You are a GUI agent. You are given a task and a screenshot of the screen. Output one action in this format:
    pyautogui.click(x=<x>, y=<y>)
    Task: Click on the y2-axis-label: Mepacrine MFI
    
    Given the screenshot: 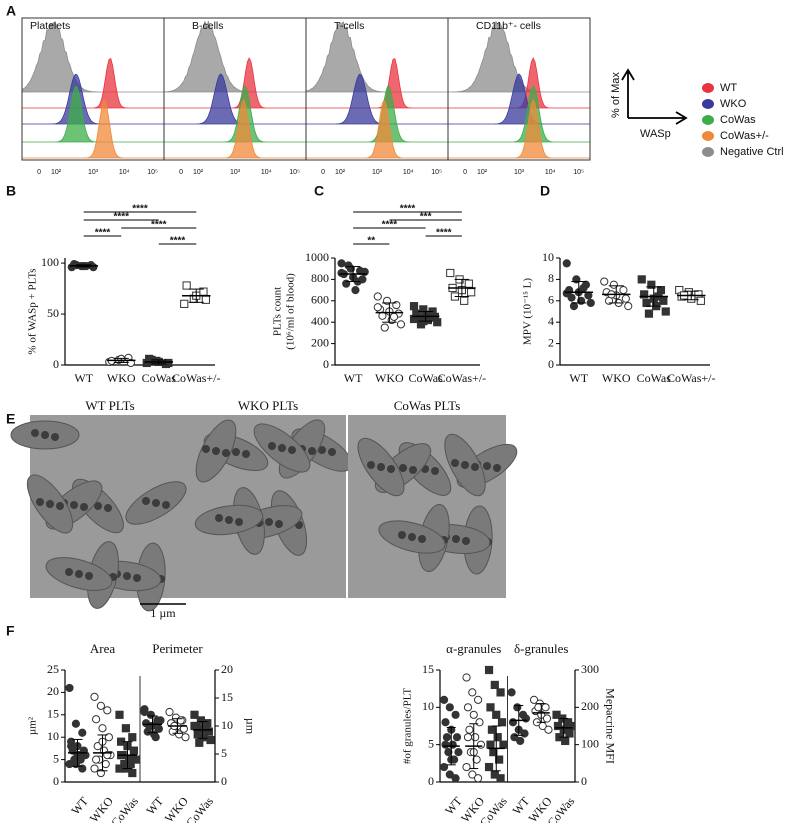 What is the action you would take?
    pyautogui.click(x=610, y=726)
    